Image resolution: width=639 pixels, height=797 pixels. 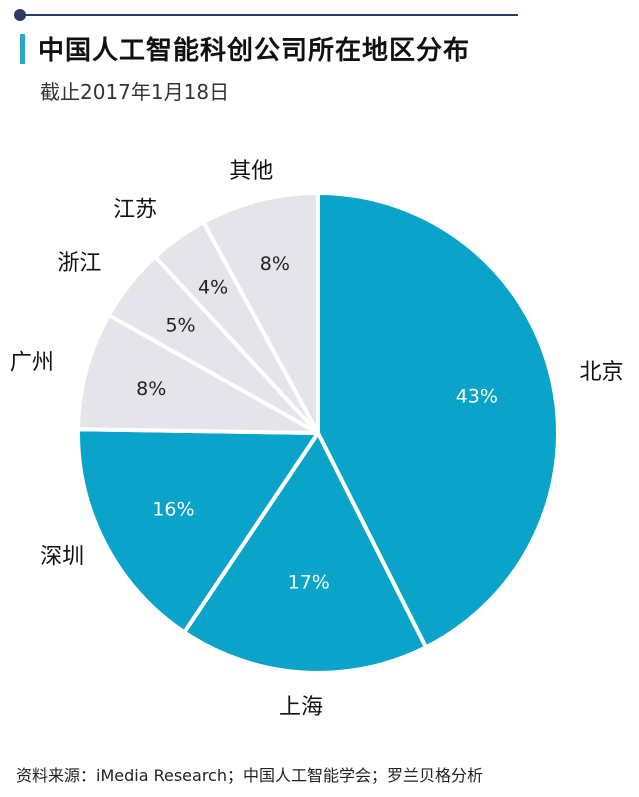 I want to click on slice-category-label-2: 深圳, so click(x=62, y=556).